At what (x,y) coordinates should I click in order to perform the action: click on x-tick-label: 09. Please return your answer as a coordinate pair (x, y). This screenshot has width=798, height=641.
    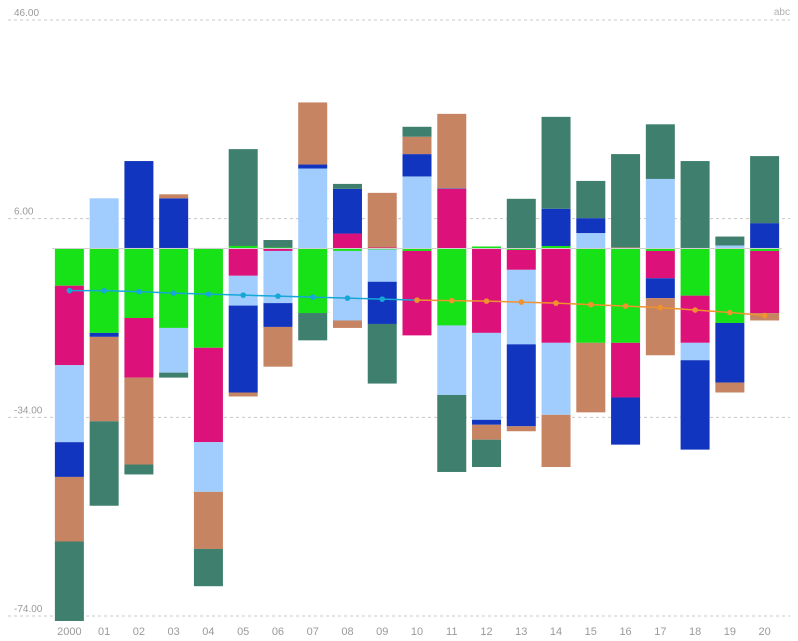
    Looking at the image, I should click on (382, 632).